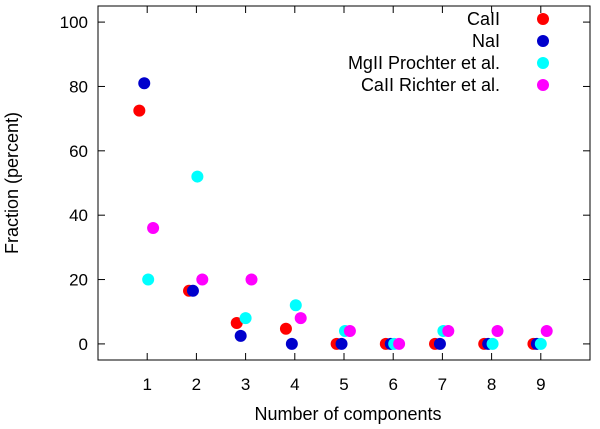 The image size is (600, 429). What do you see at coordinates (430, 85) in the screenshot?
I see `legend-label: CaII Richter et al.` at bounding box center [430, 85].